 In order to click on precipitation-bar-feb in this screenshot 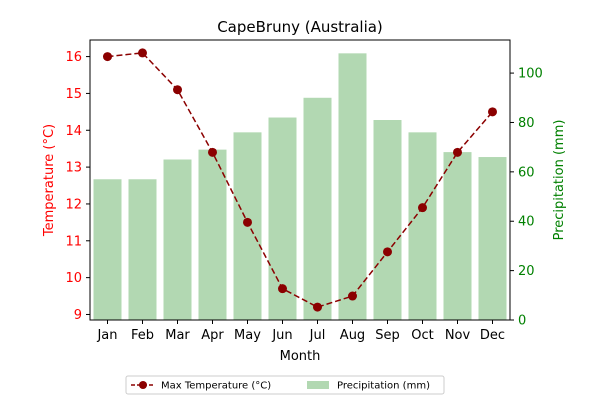, I will do `click(142, 249)`.